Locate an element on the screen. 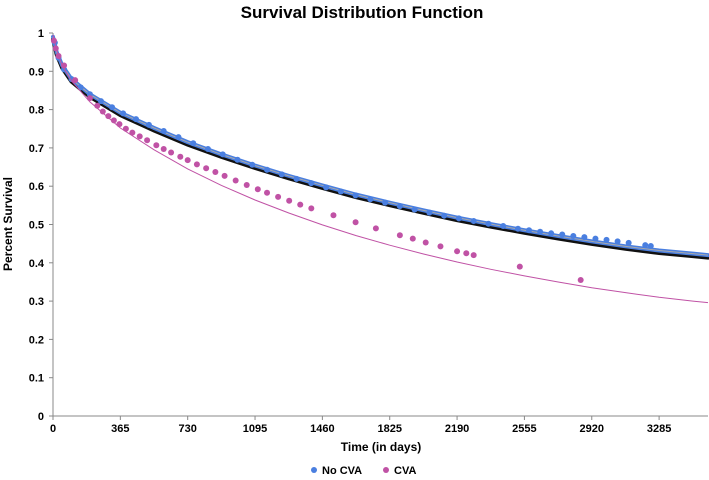 This screenshot has height=480, width=709. y-tick-label: 0.7 is located at coordinates (36, 149).